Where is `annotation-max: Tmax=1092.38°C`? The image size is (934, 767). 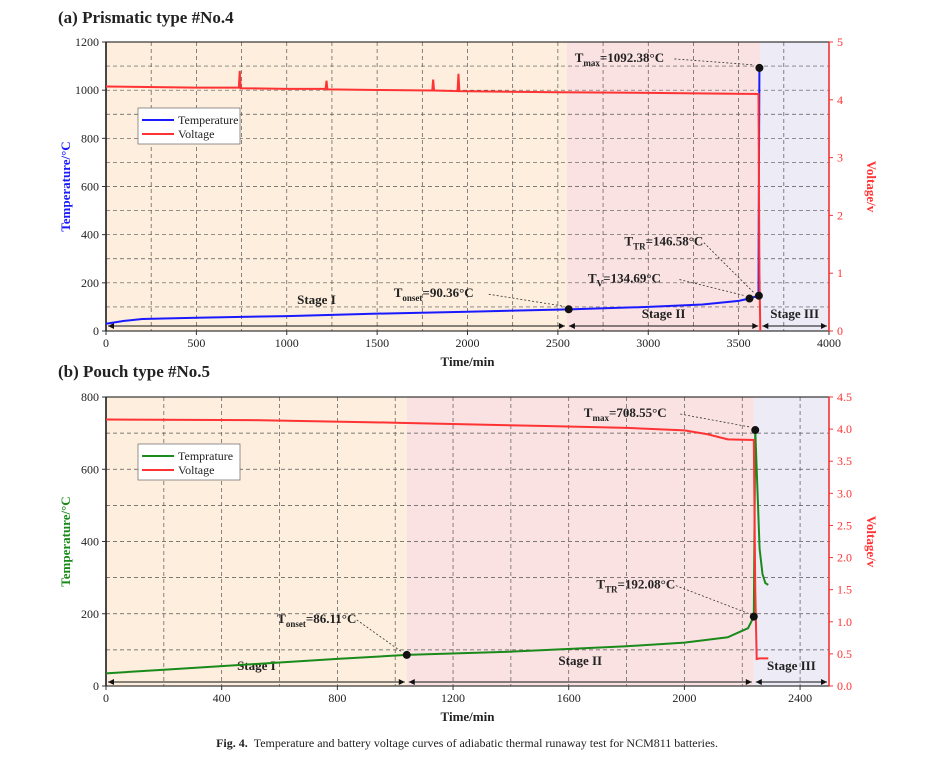 annotation-max: Tmax=1092.38°C is located at coordinates (619, 59).